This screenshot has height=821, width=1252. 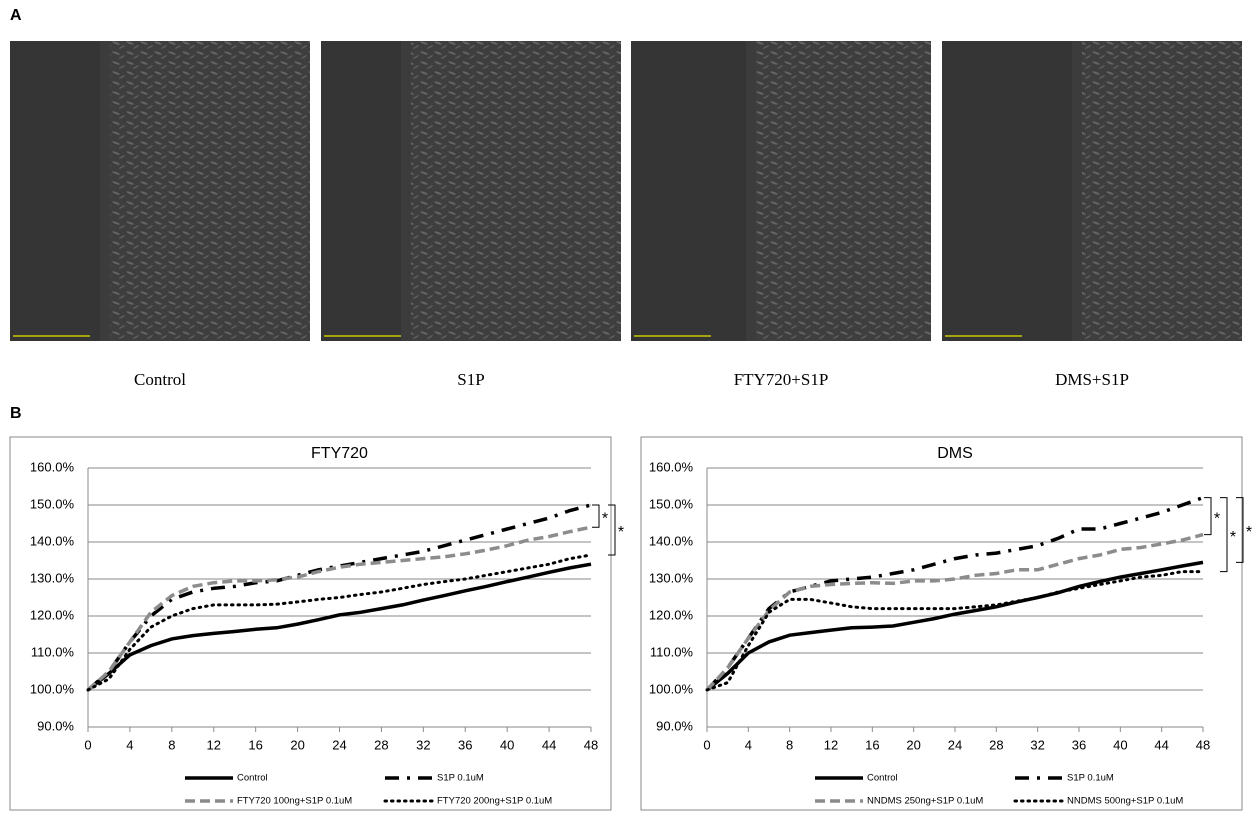 I want to click on image-caption: S1P, so click(x=470, y=379).